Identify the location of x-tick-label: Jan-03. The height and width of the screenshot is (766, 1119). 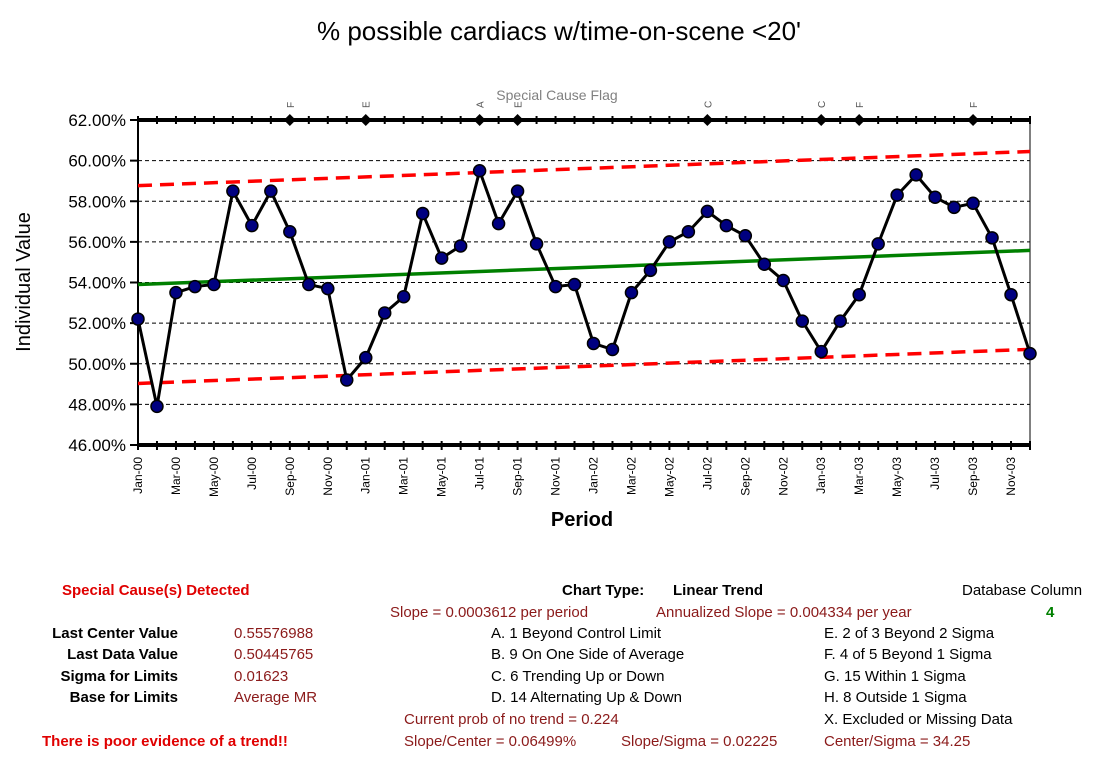
(821, 475).